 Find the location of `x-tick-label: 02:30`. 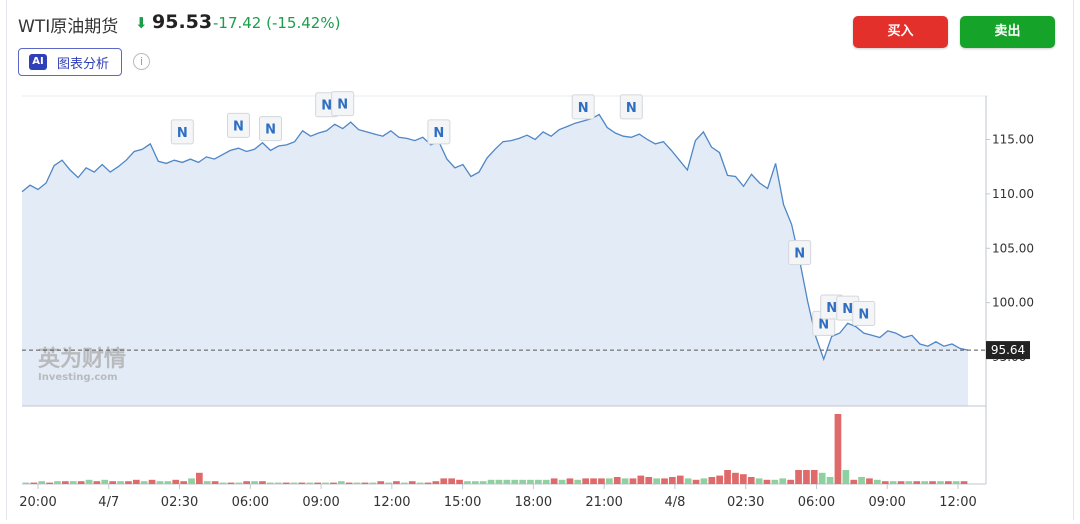

x-tick-label: 02:30 is located at coordinates (745, 502).